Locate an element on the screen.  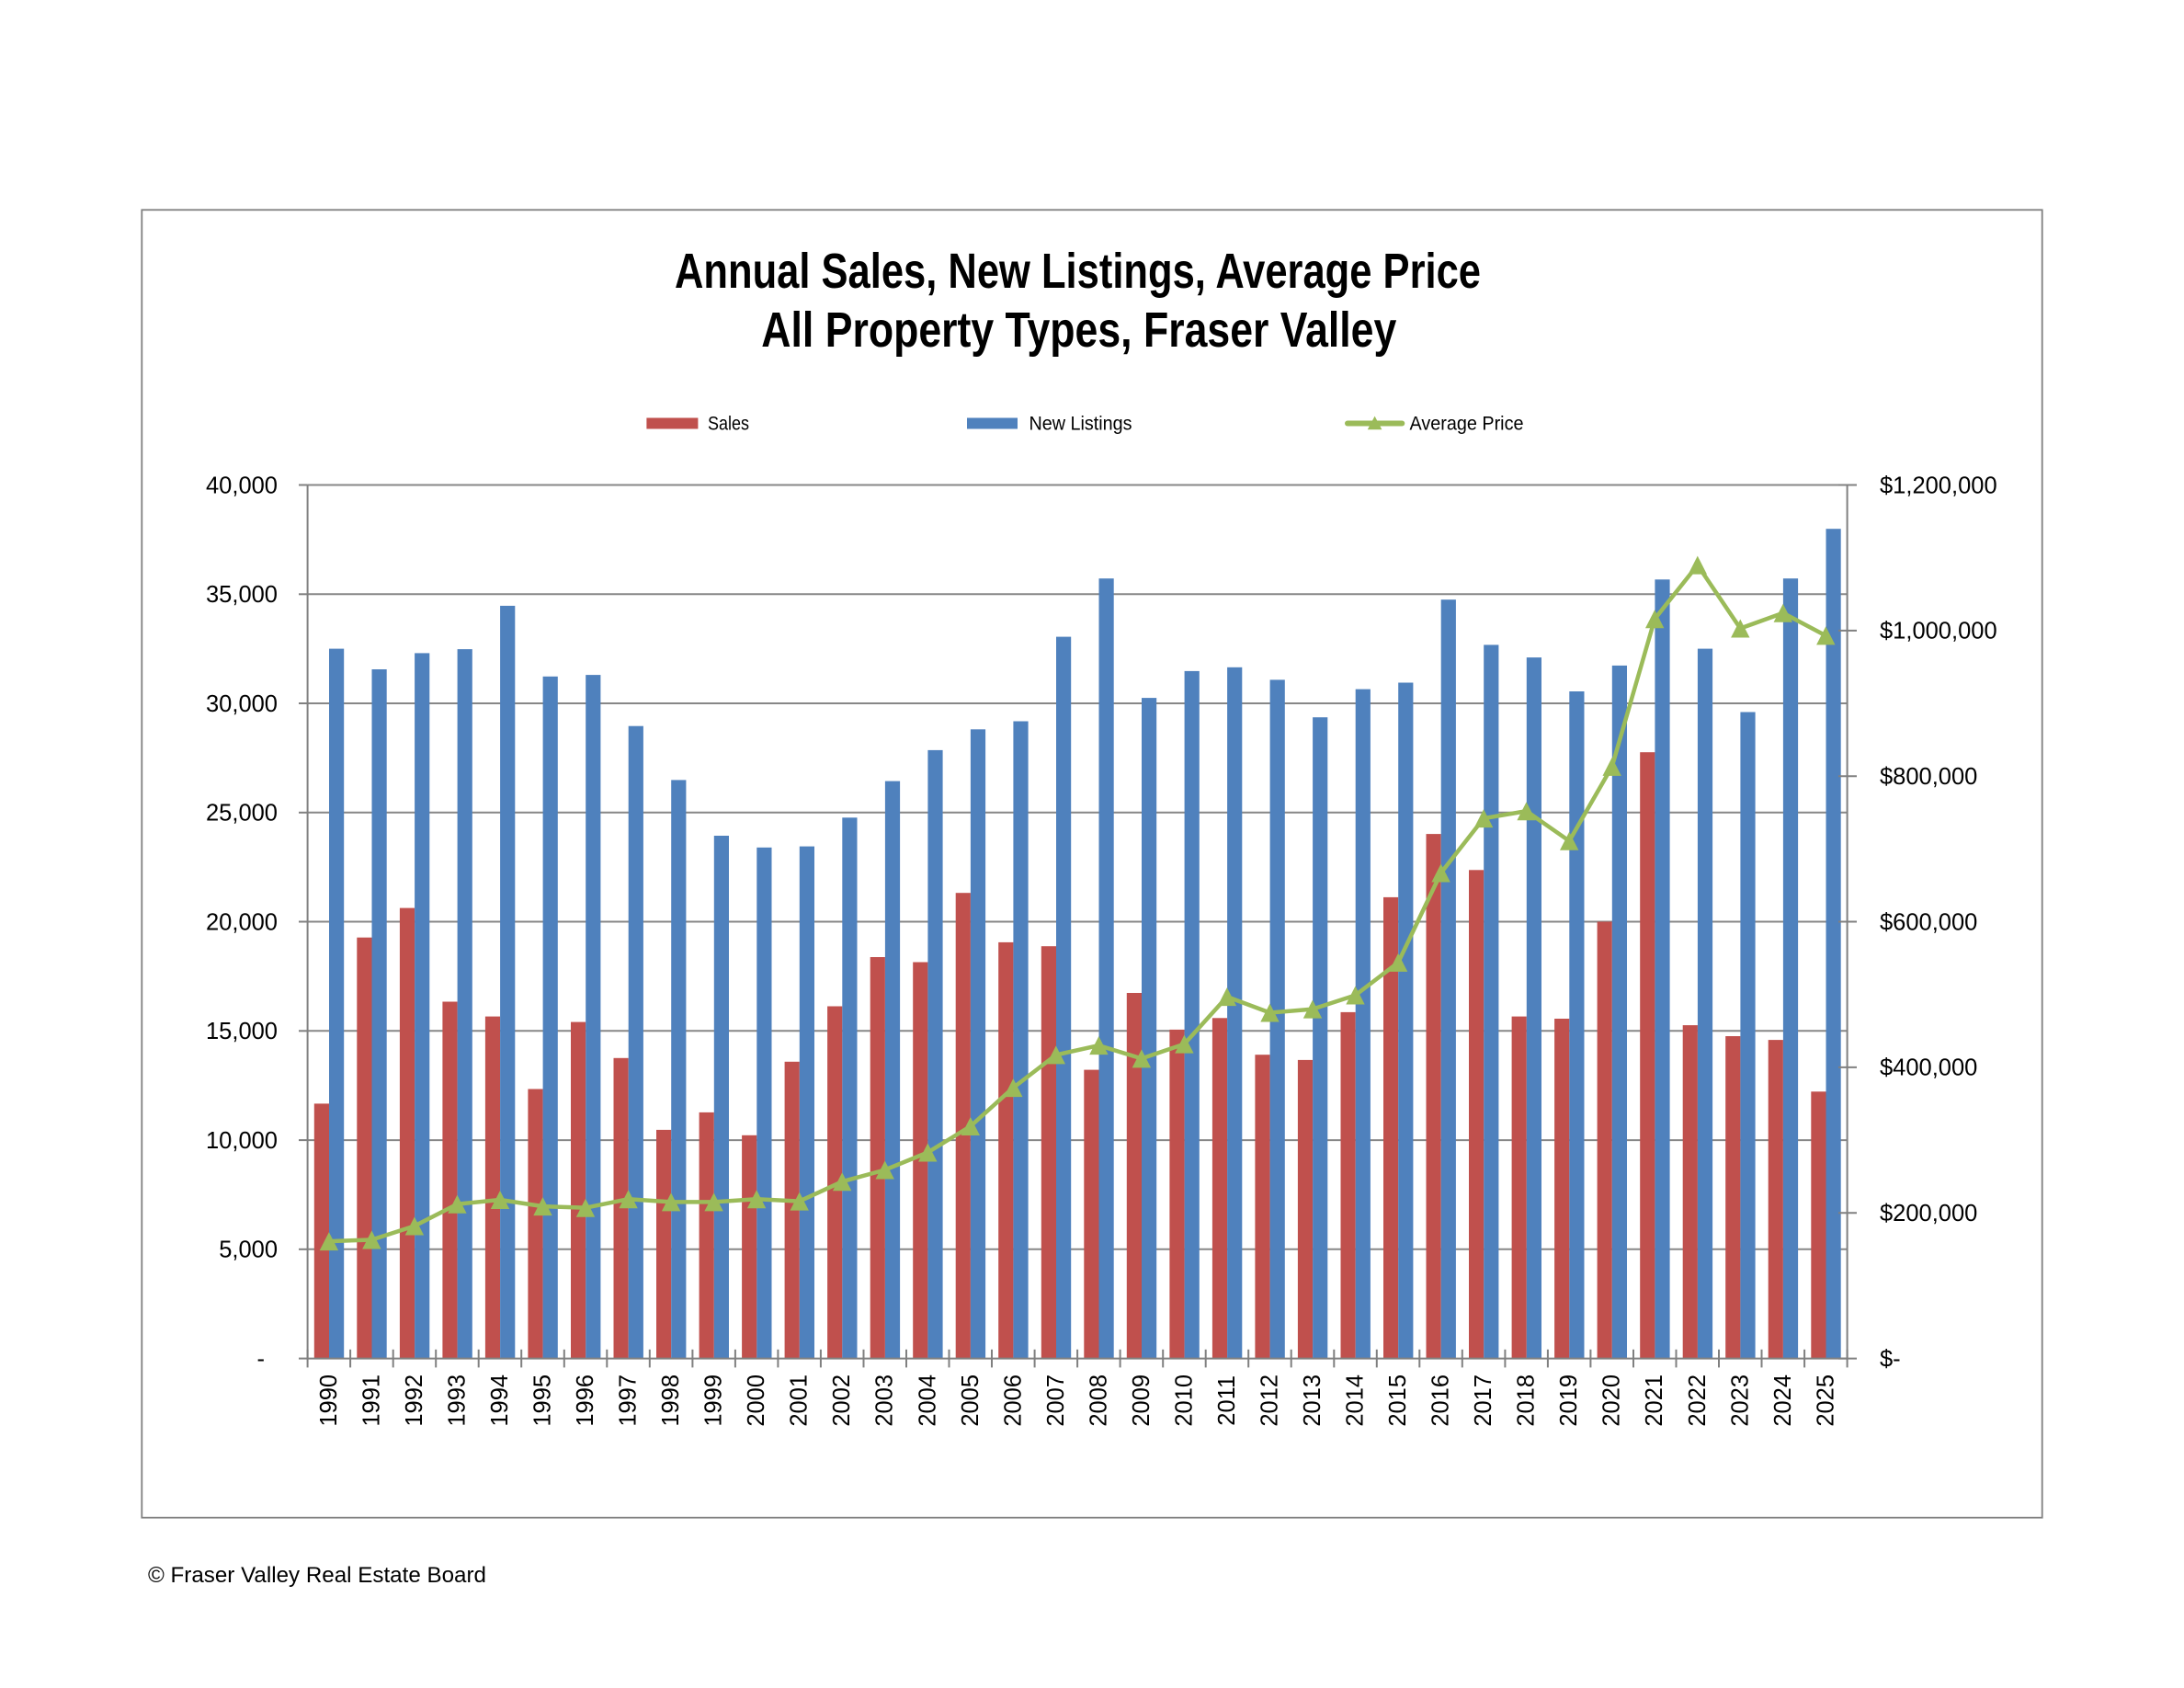
svg-text: 2024 is located at coordinates (1783, 1401).